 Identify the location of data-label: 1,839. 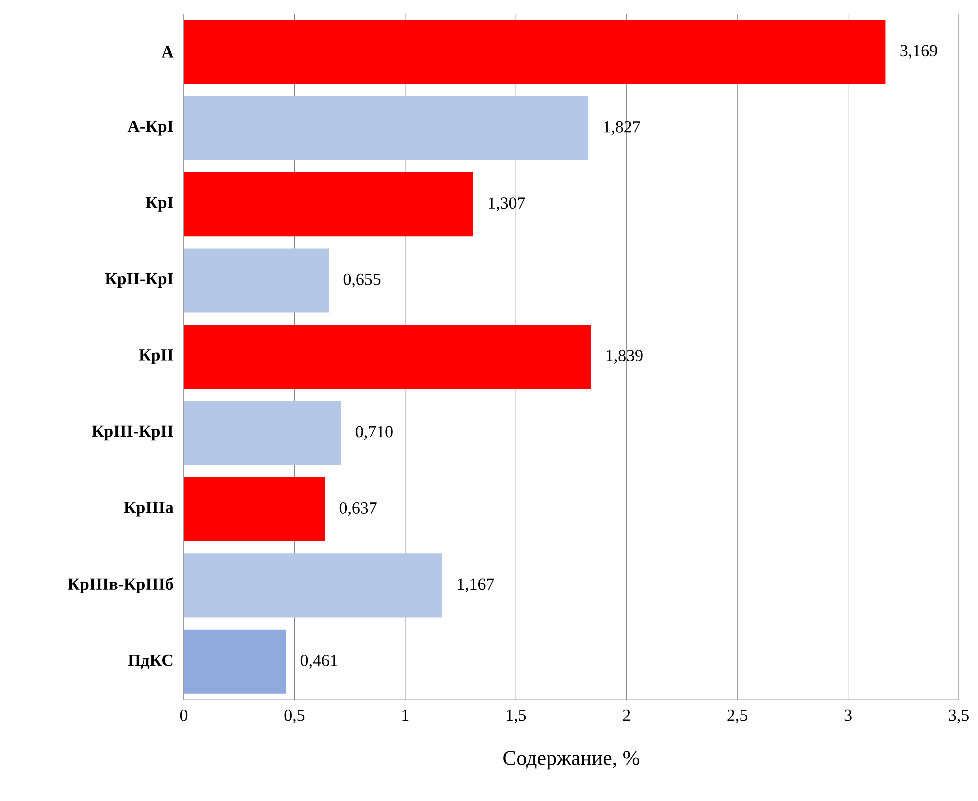
(624, 357).